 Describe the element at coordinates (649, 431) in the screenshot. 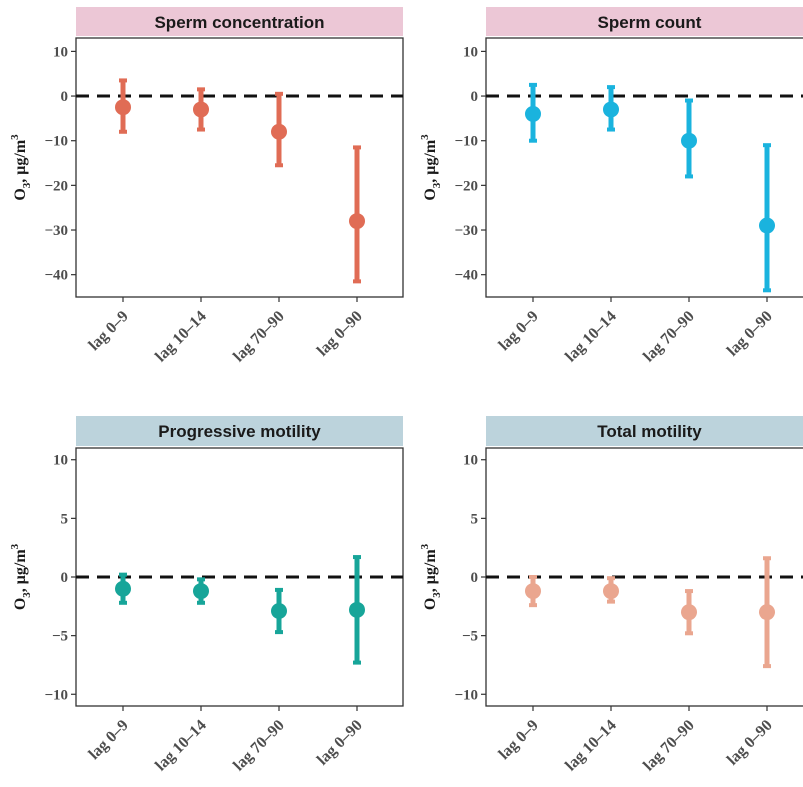

I see `facet-title: Total motility` at that location.